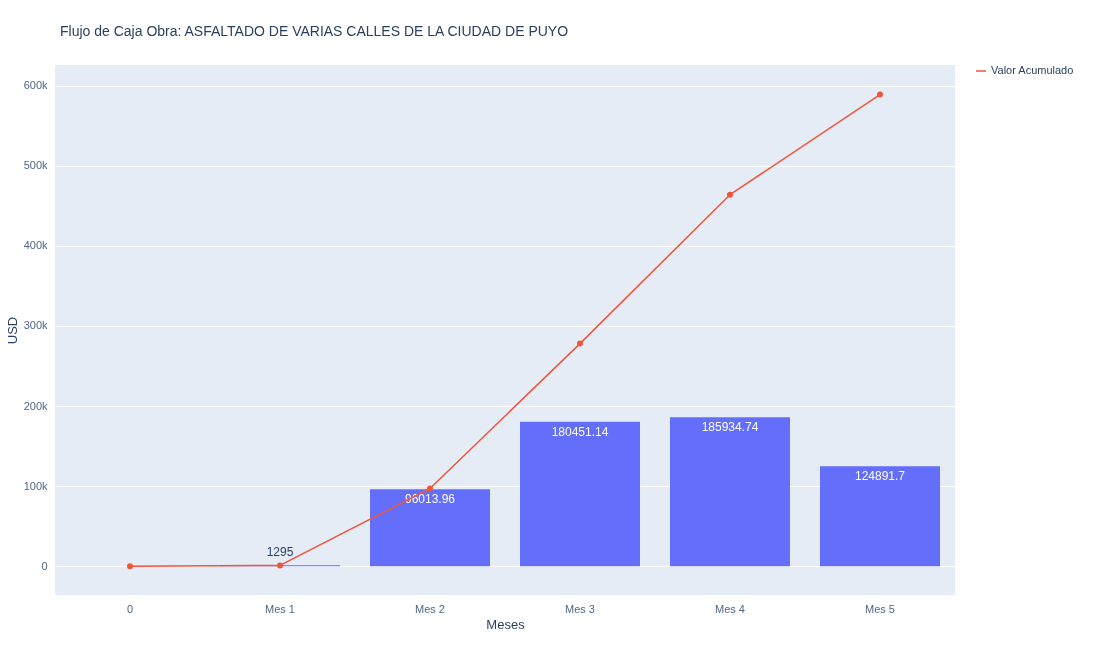 The height and width of the screenshot is (658, 1095). I want to click on x-tick-label: Mes 5, so click(880, 608).